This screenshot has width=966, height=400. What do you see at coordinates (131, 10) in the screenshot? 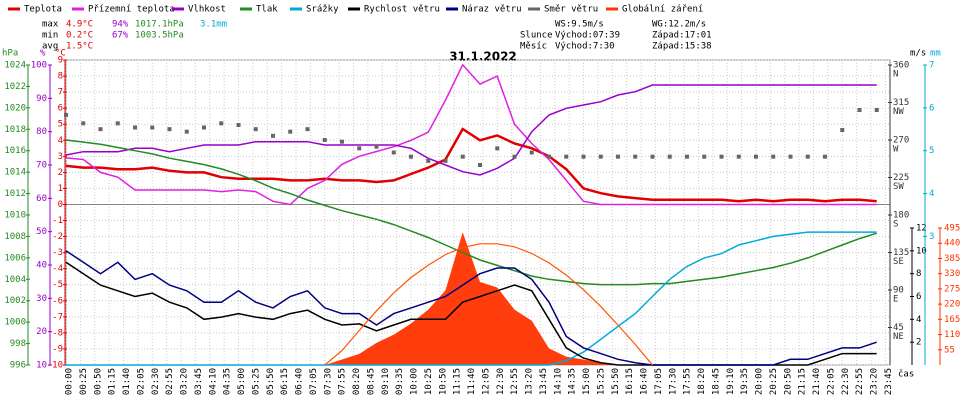
I see `legend-label: Přízemní teplota` at bounding box center [131, 10].